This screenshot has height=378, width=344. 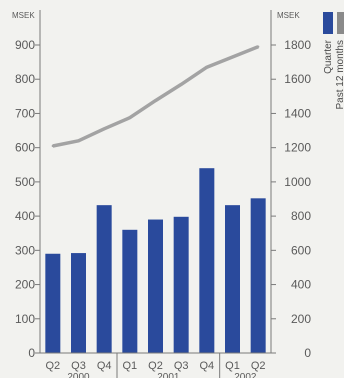 What do you see at coordinates (78, 375) in the screenshot?
I see `year-label: 2000` at bounding box center [78, 375].